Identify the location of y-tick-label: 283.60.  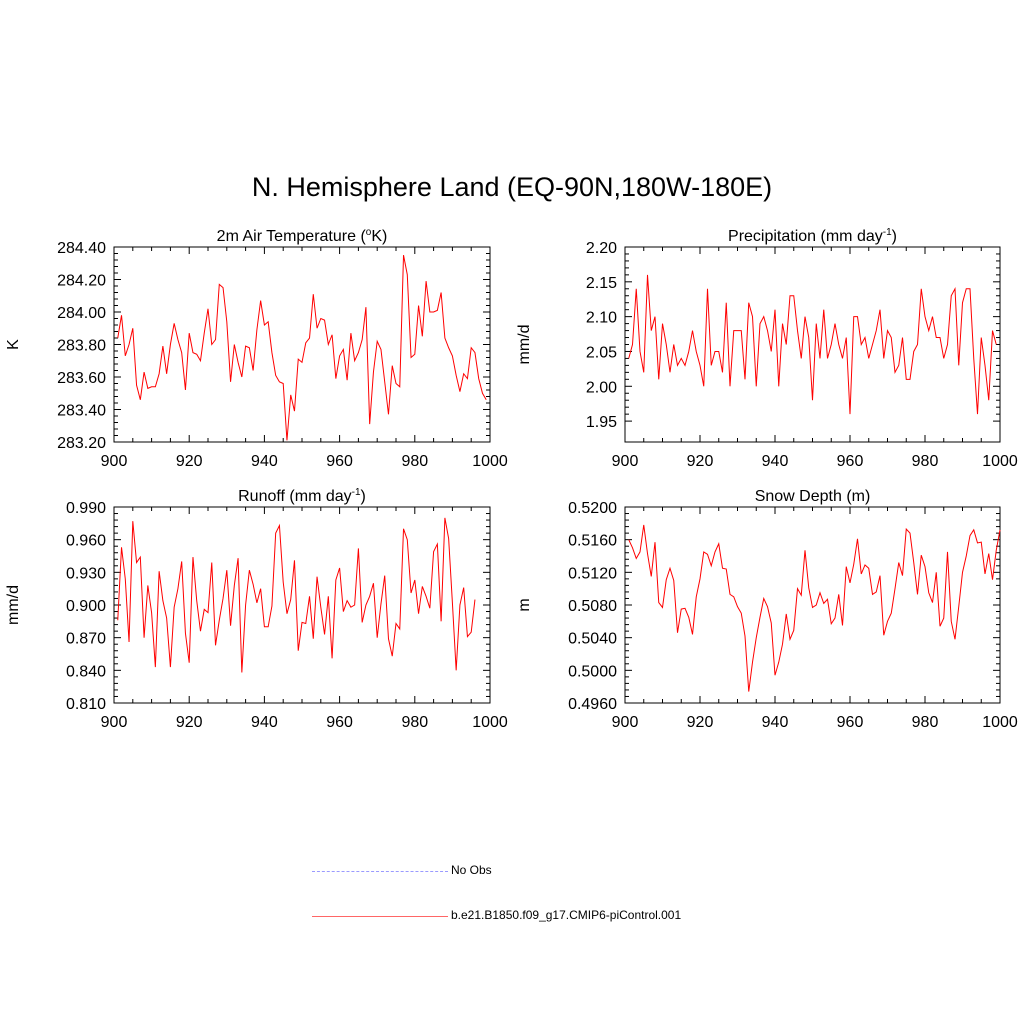
(81, 378).